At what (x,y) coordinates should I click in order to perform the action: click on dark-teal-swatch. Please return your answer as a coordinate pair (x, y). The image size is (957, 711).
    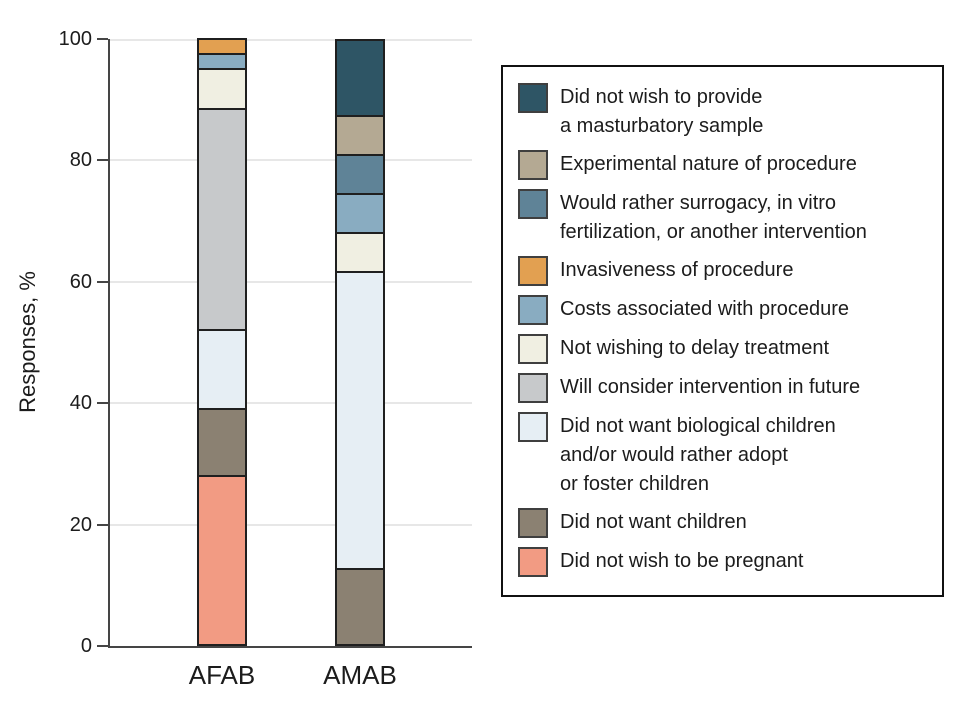
    Looking at the image, I should click on (533, 98).